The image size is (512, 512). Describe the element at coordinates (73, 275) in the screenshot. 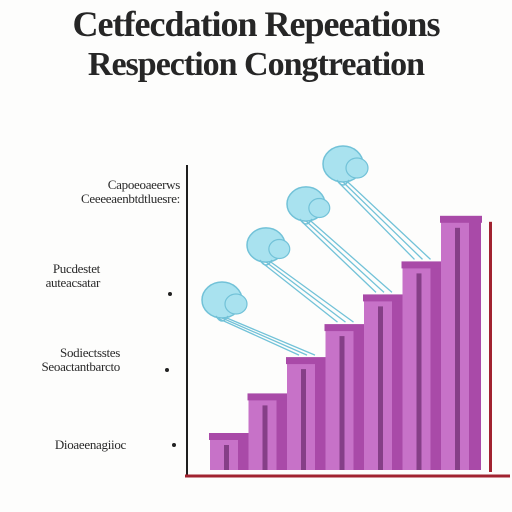

I see `y-label-2: Pucdestet auteacsatar` at that location.